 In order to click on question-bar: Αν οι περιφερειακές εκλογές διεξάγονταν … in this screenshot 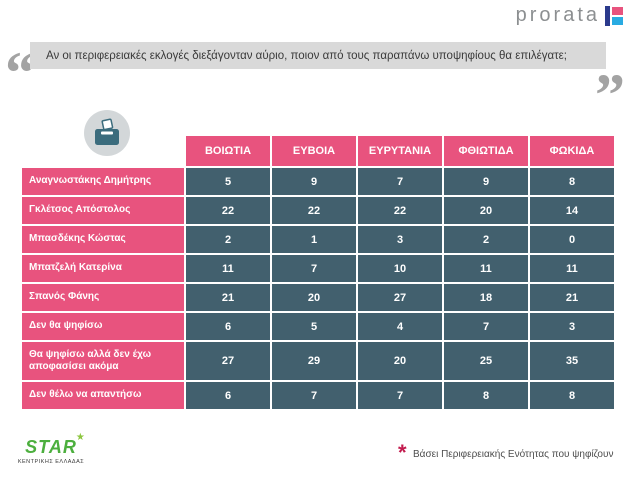, I will do `click(318, 55)`.